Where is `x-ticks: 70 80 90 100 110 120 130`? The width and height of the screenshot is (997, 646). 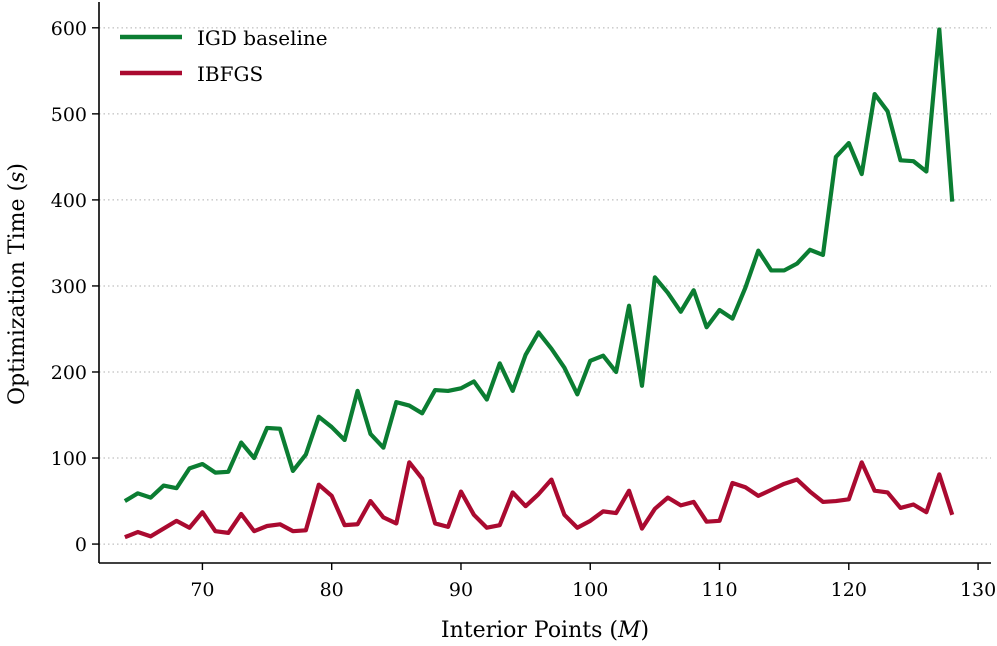 x-ticks: 70 80 90 100 110 120 130 is located at coordinates (593, 582).